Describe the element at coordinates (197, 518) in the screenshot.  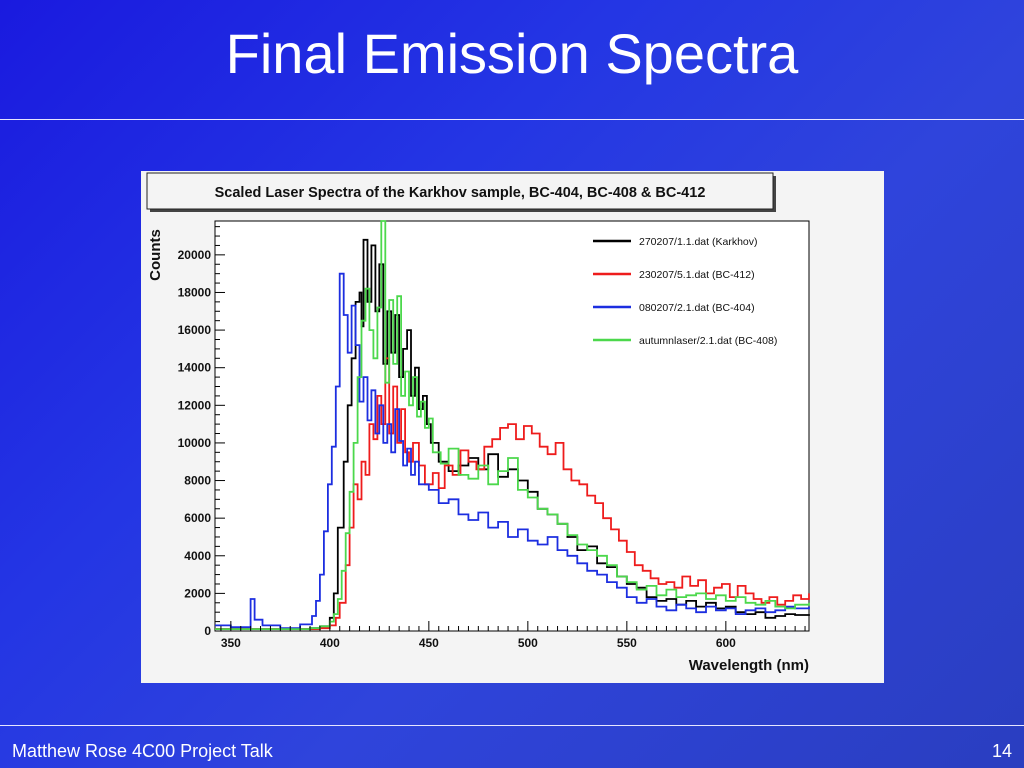
I see `y-tick-label: 6000` at that location.